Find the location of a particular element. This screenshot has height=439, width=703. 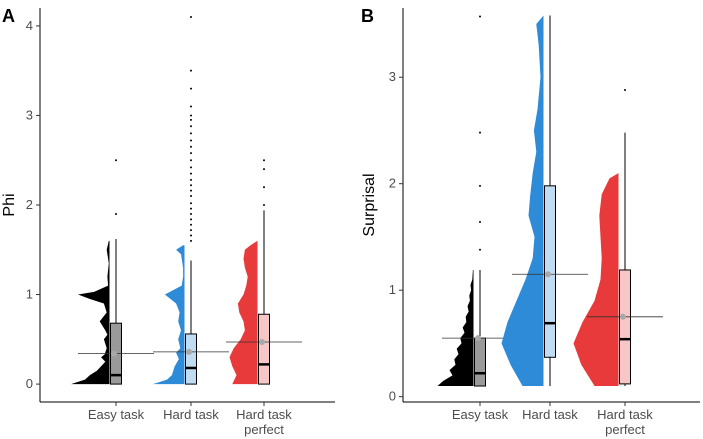

y-axis-title: Phi is located at coordinates (9, 204).